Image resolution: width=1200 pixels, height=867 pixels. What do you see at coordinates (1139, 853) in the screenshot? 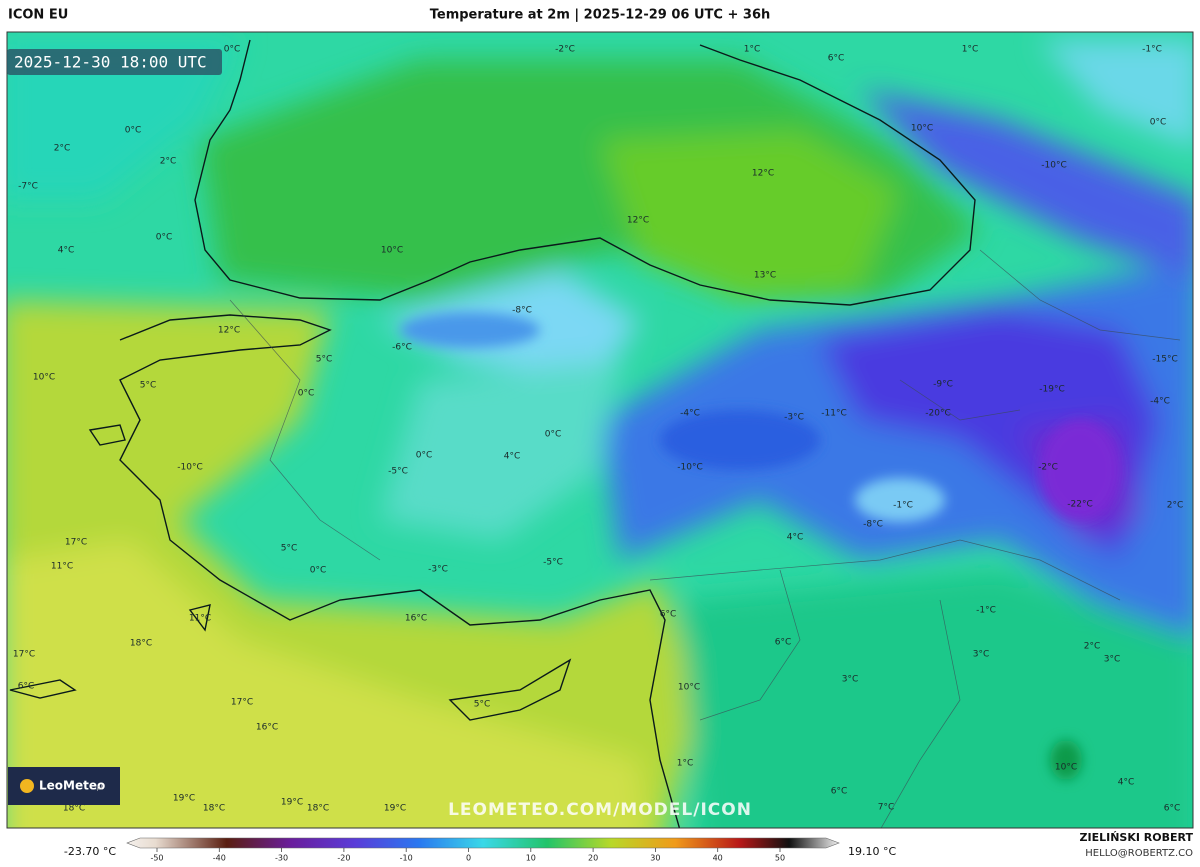
I see `contact: HELLO@ROBERTZ.CO` at bounding box center [1139, 853].